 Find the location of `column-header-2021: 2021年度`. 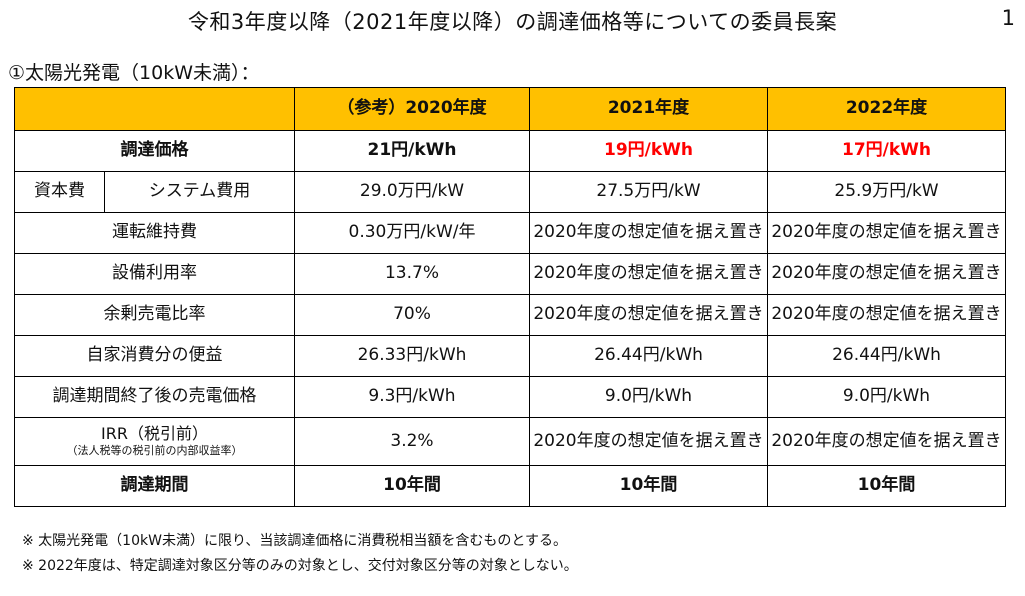

column-header-2021: 2021年度 is located at coordinates (648, 109).